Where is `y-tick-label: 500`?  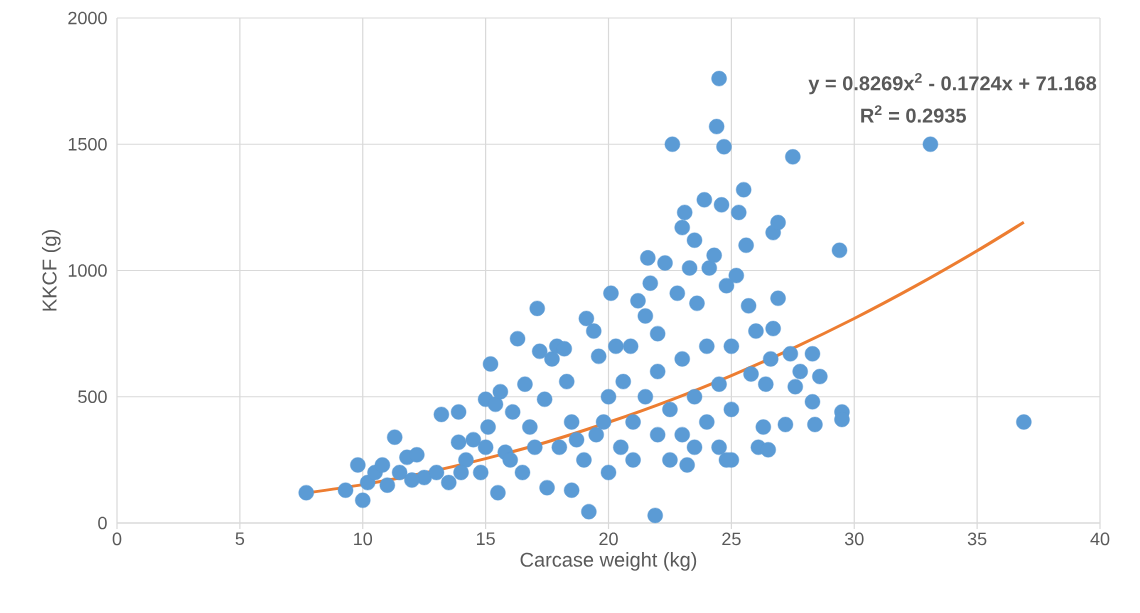 y-tick-label: 500 is located at coordinates (92, 397).